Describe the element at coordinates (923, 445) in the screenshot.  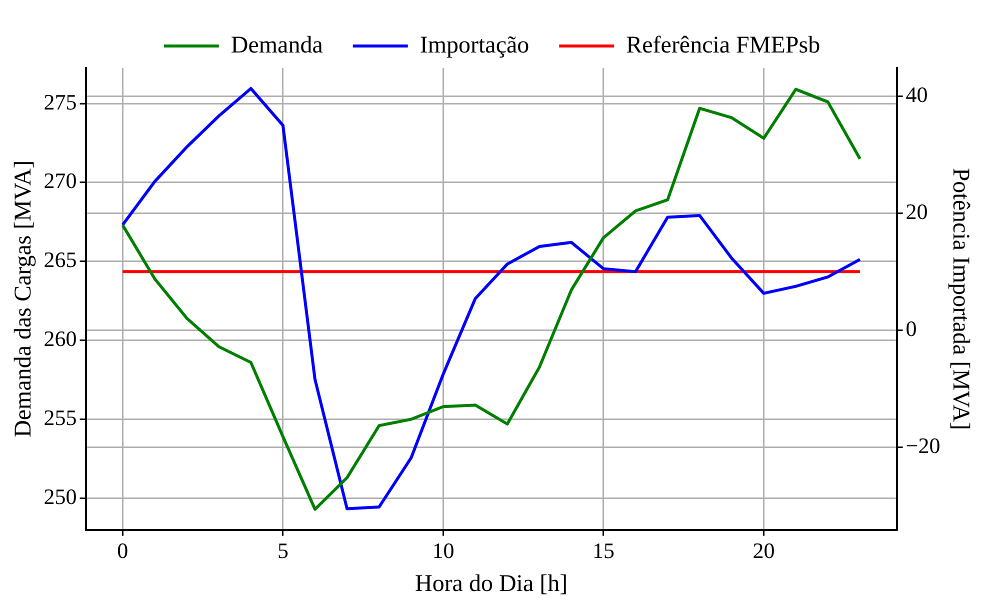
I see `y2-tick-label: −20` at that location.